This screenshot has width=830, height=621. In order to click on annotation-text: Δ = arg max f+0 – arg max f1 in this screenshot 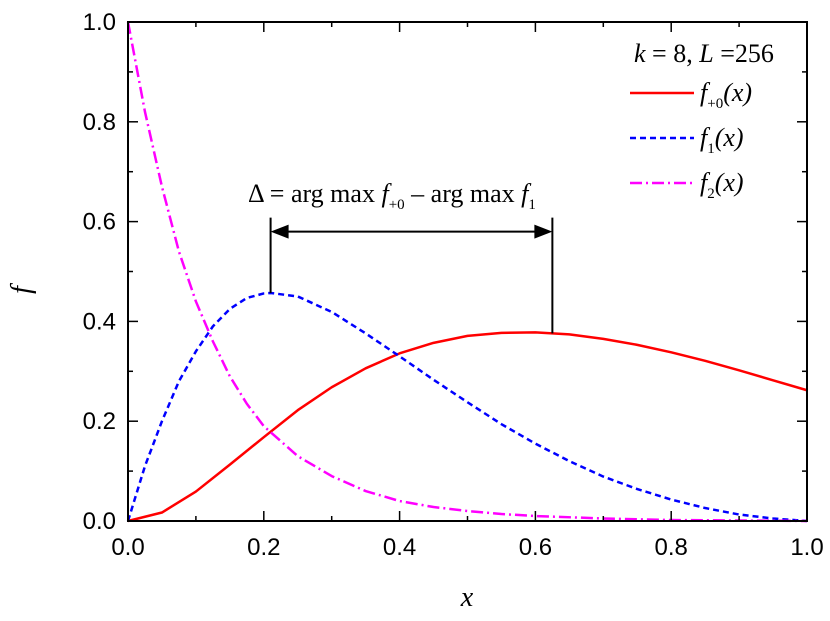, I will do `click(392, 196)`.